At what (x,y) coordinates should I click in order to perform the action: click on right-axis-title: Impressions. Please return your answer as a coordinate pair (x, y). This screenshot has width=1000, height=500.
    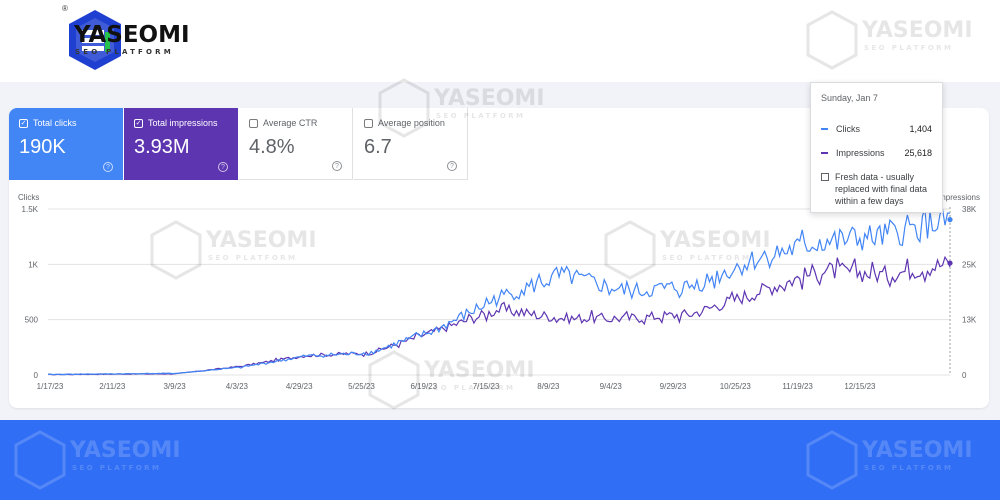
    Looking at the image, I should click on (958, 197).